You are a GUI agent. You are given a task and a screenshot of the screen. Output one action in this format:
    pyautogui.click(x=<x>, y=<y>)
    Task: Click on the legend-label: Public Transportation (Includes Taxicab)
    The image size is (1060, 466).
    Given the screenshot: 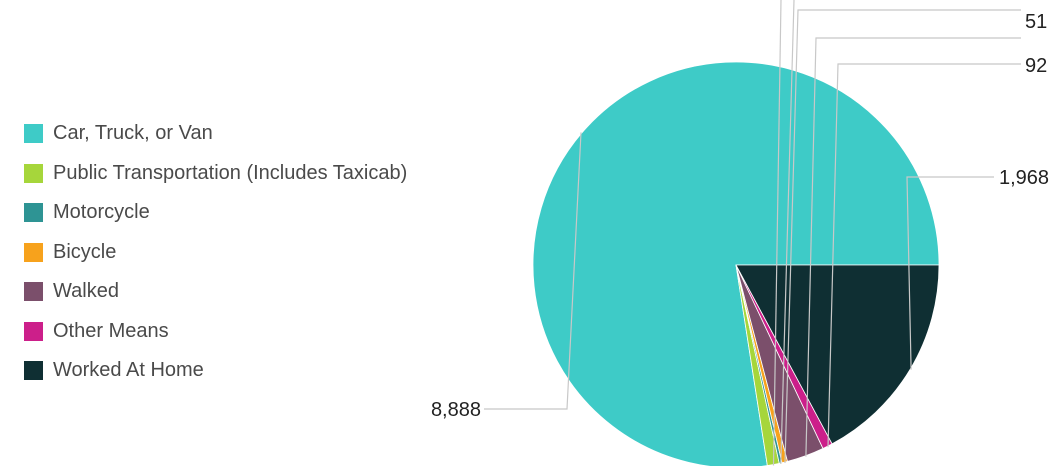 What is the action you would take?
    pyautogui.click(x=230, y=172)
    